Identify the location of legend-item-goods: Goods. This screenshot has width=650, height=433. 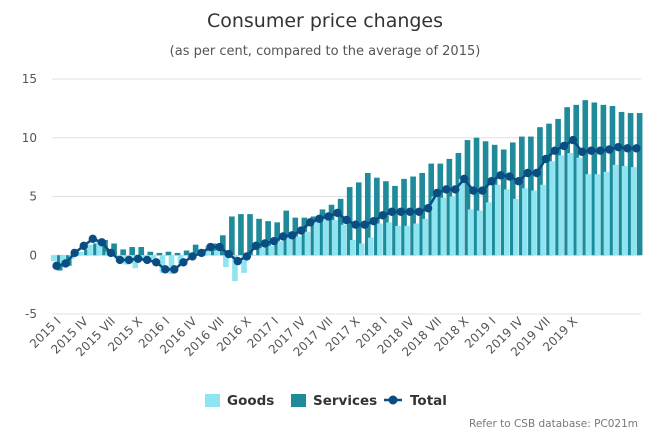
(239, 401).